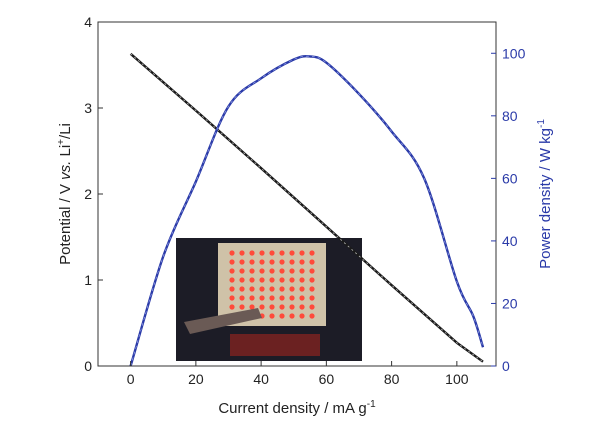 The height and width of the screenshot is (435, 600). I want to click on inset-reflection, so click(275, 345).